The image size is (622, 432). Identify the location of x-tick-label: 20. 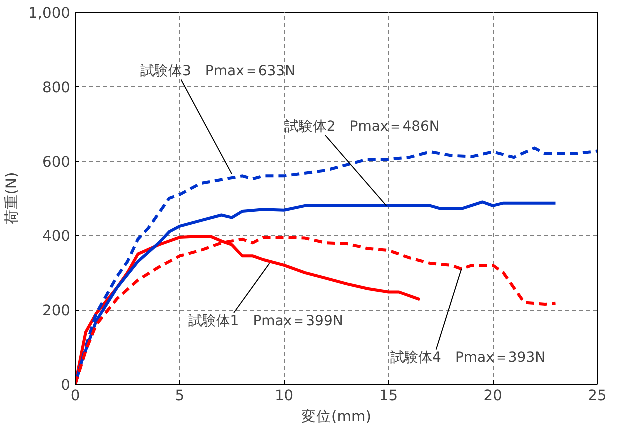
(493, 396).